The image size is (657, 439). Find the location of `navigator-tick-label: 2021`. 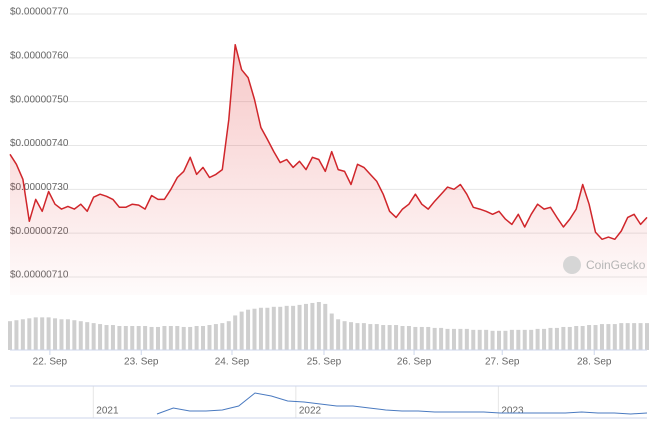

navigator-tick-label: 2021 is located at coordinates (107, 411).